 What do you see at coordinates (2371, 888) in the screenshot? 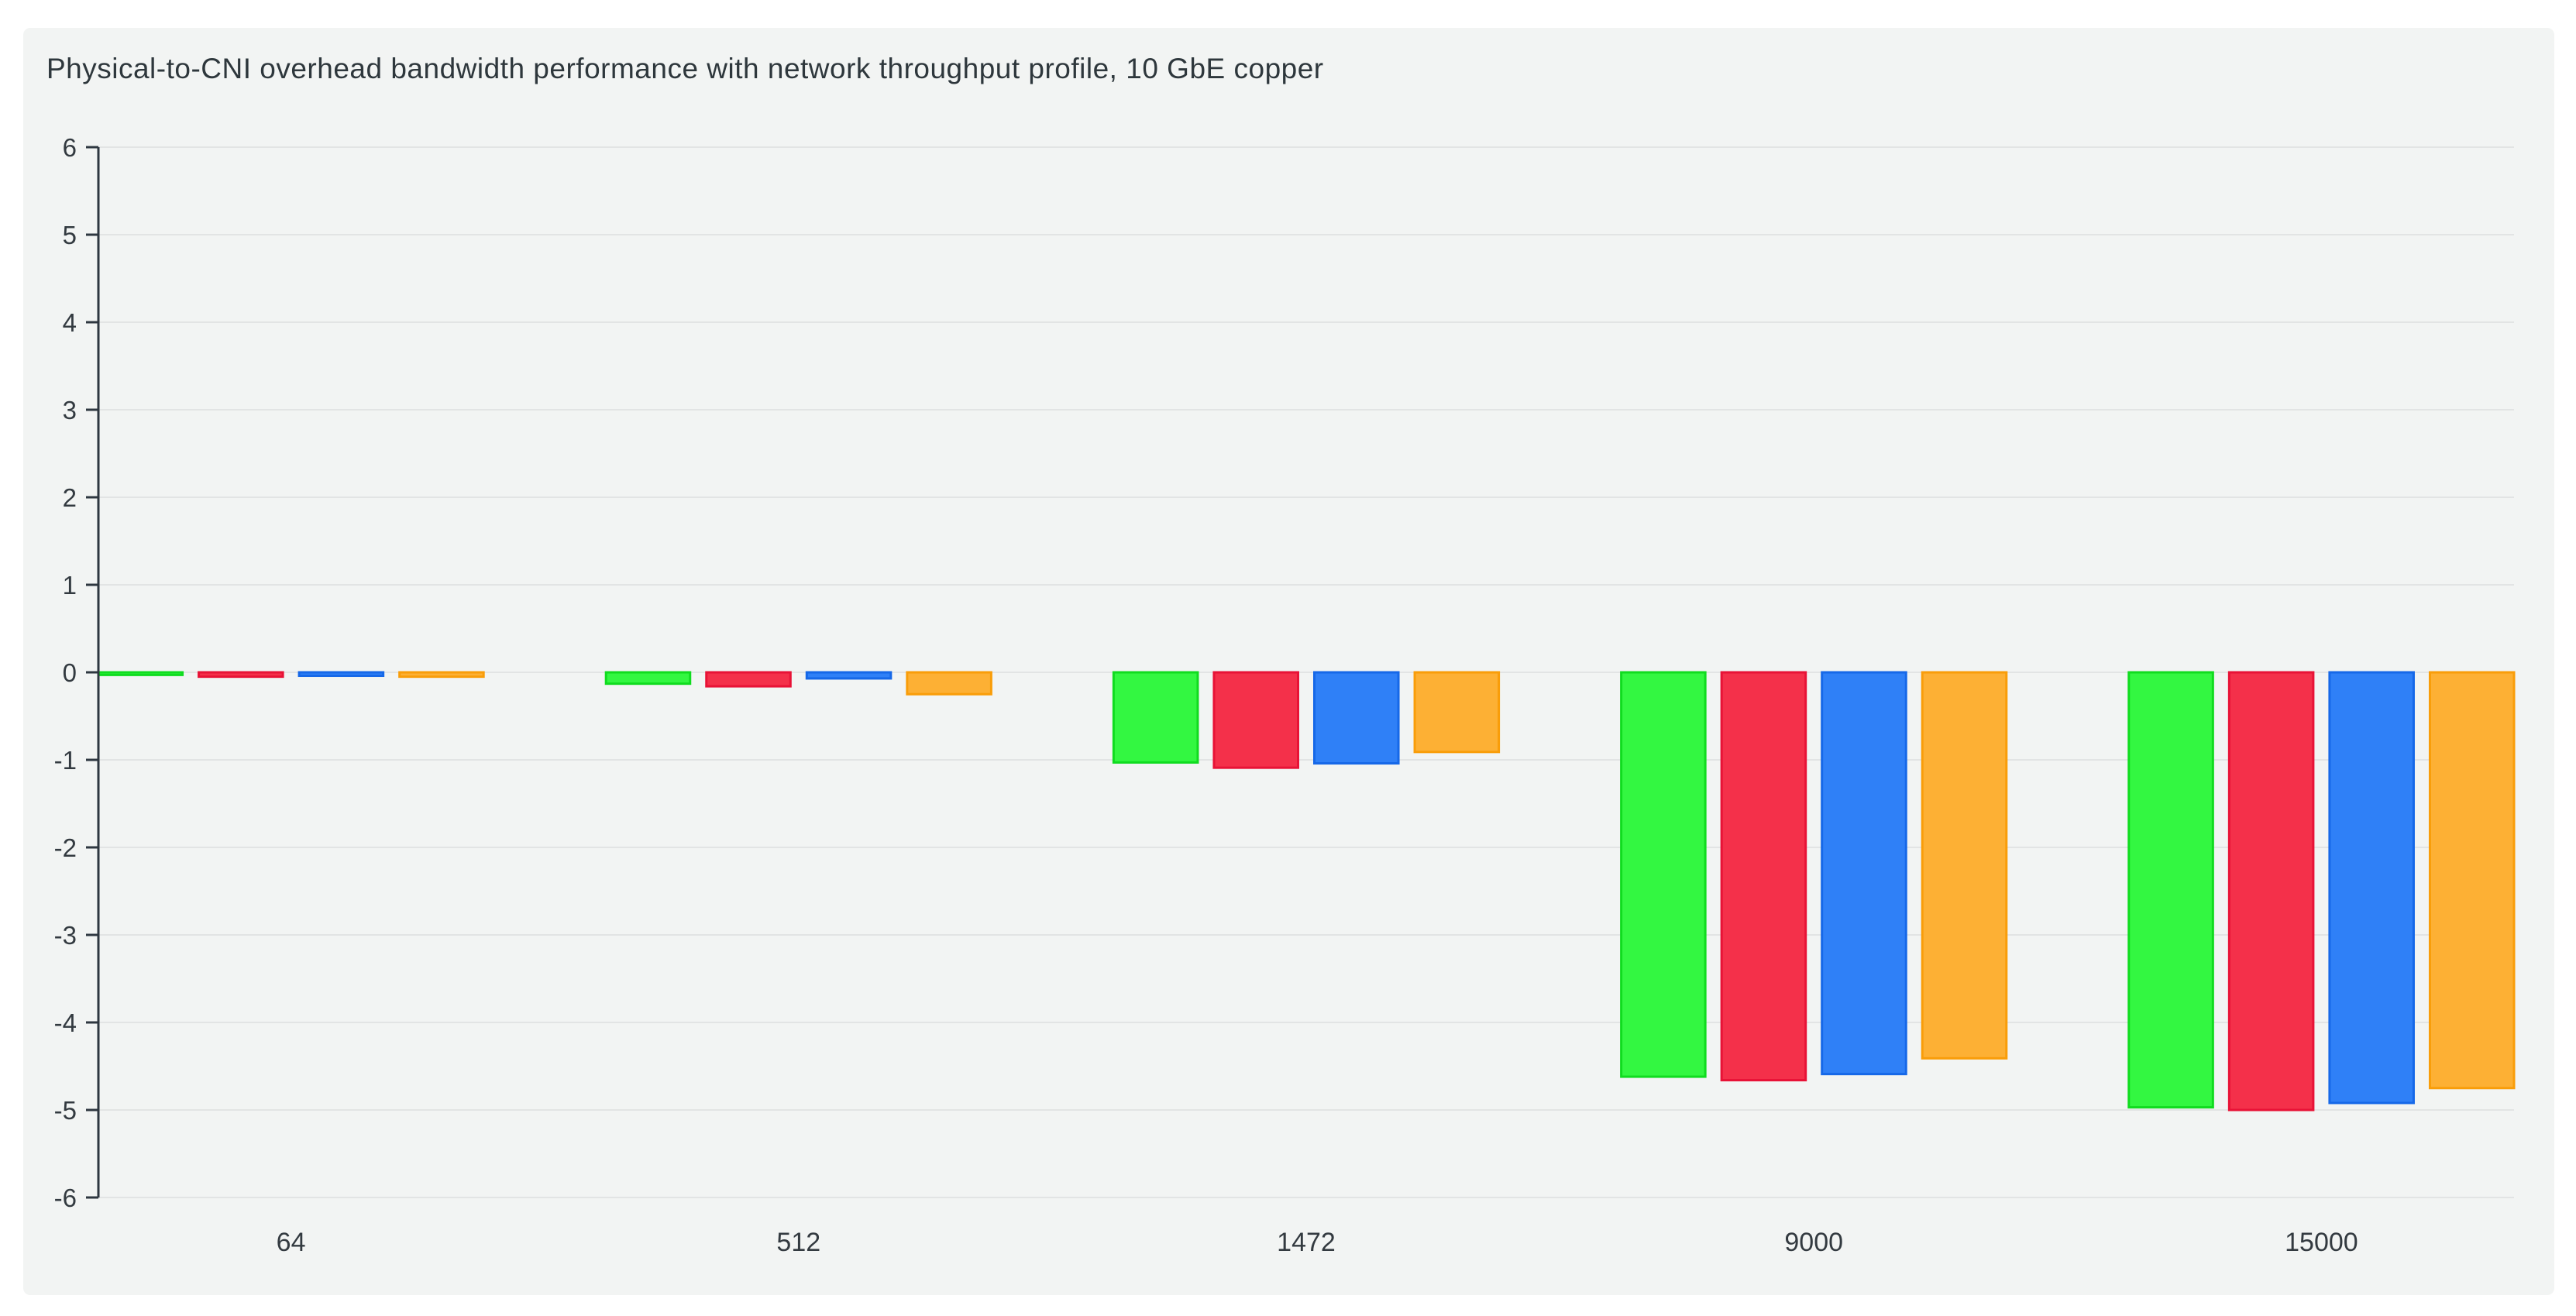
I see `bar-15000-blue` at bounding box center [2371, 888].